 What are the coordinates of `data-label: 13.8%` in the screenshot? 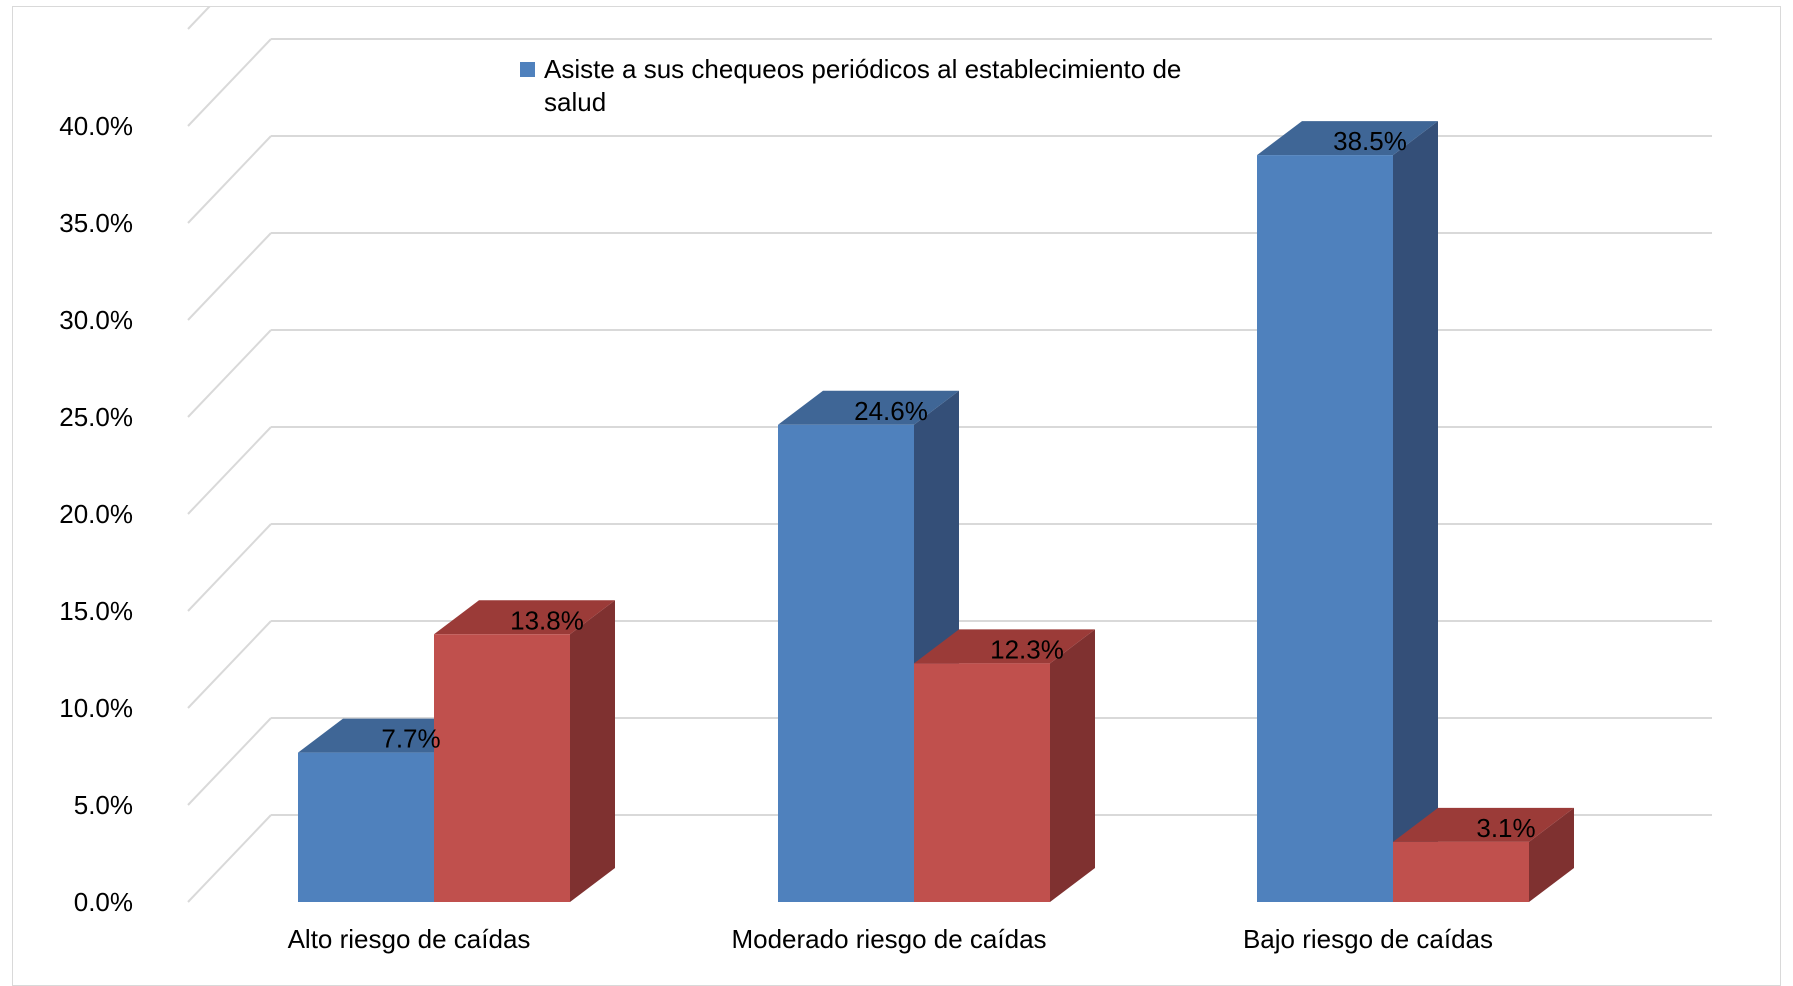 It's located at (547, 620).